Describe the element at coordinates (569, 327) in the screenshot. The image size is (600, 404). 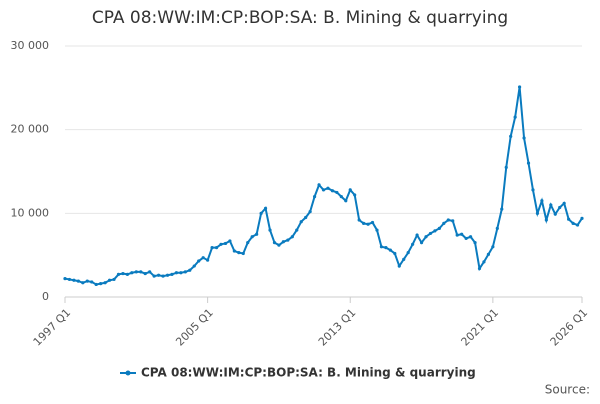
I see `x-tick-label: 2026 Q1` at that location.